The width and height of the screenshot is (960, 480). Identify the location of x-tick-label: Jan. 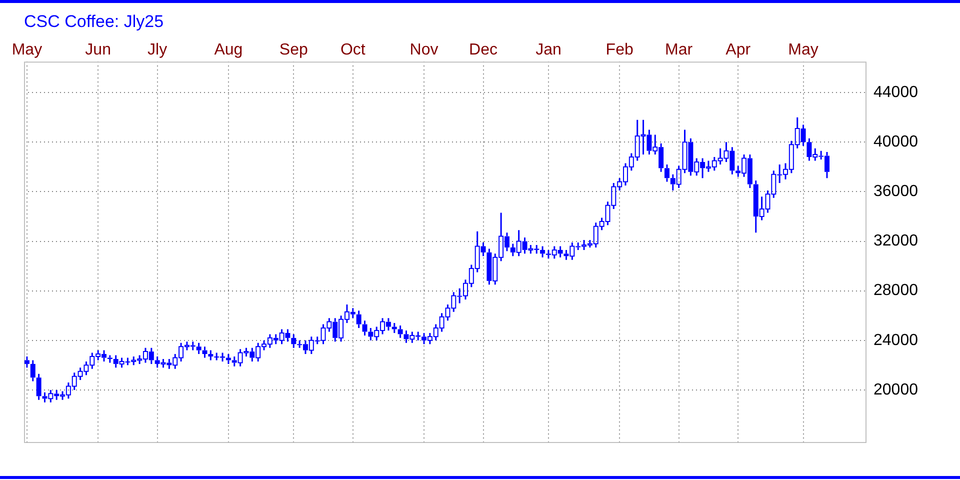
(549, 49).